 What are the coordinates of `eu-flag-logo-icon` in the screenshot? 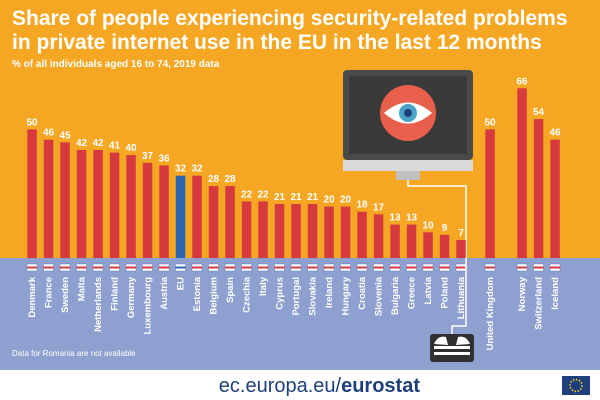 It's located at (576, 385).